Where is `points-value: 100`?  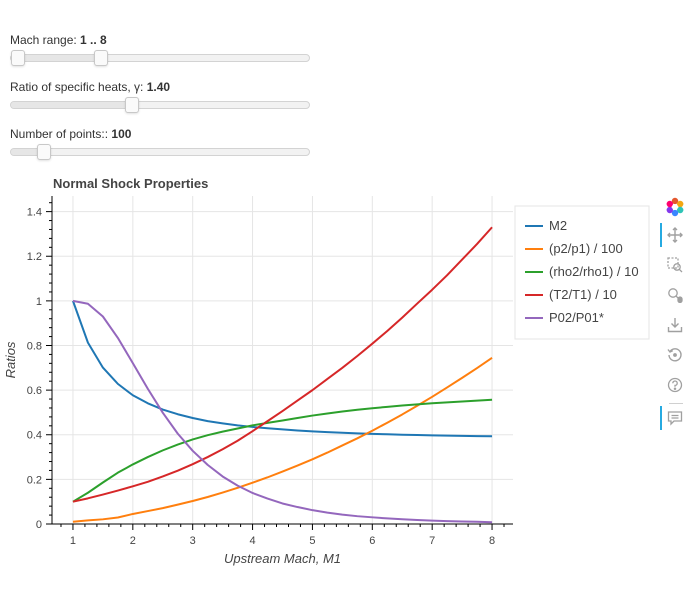 points-value: 100 is located at coordinates (121, 134).